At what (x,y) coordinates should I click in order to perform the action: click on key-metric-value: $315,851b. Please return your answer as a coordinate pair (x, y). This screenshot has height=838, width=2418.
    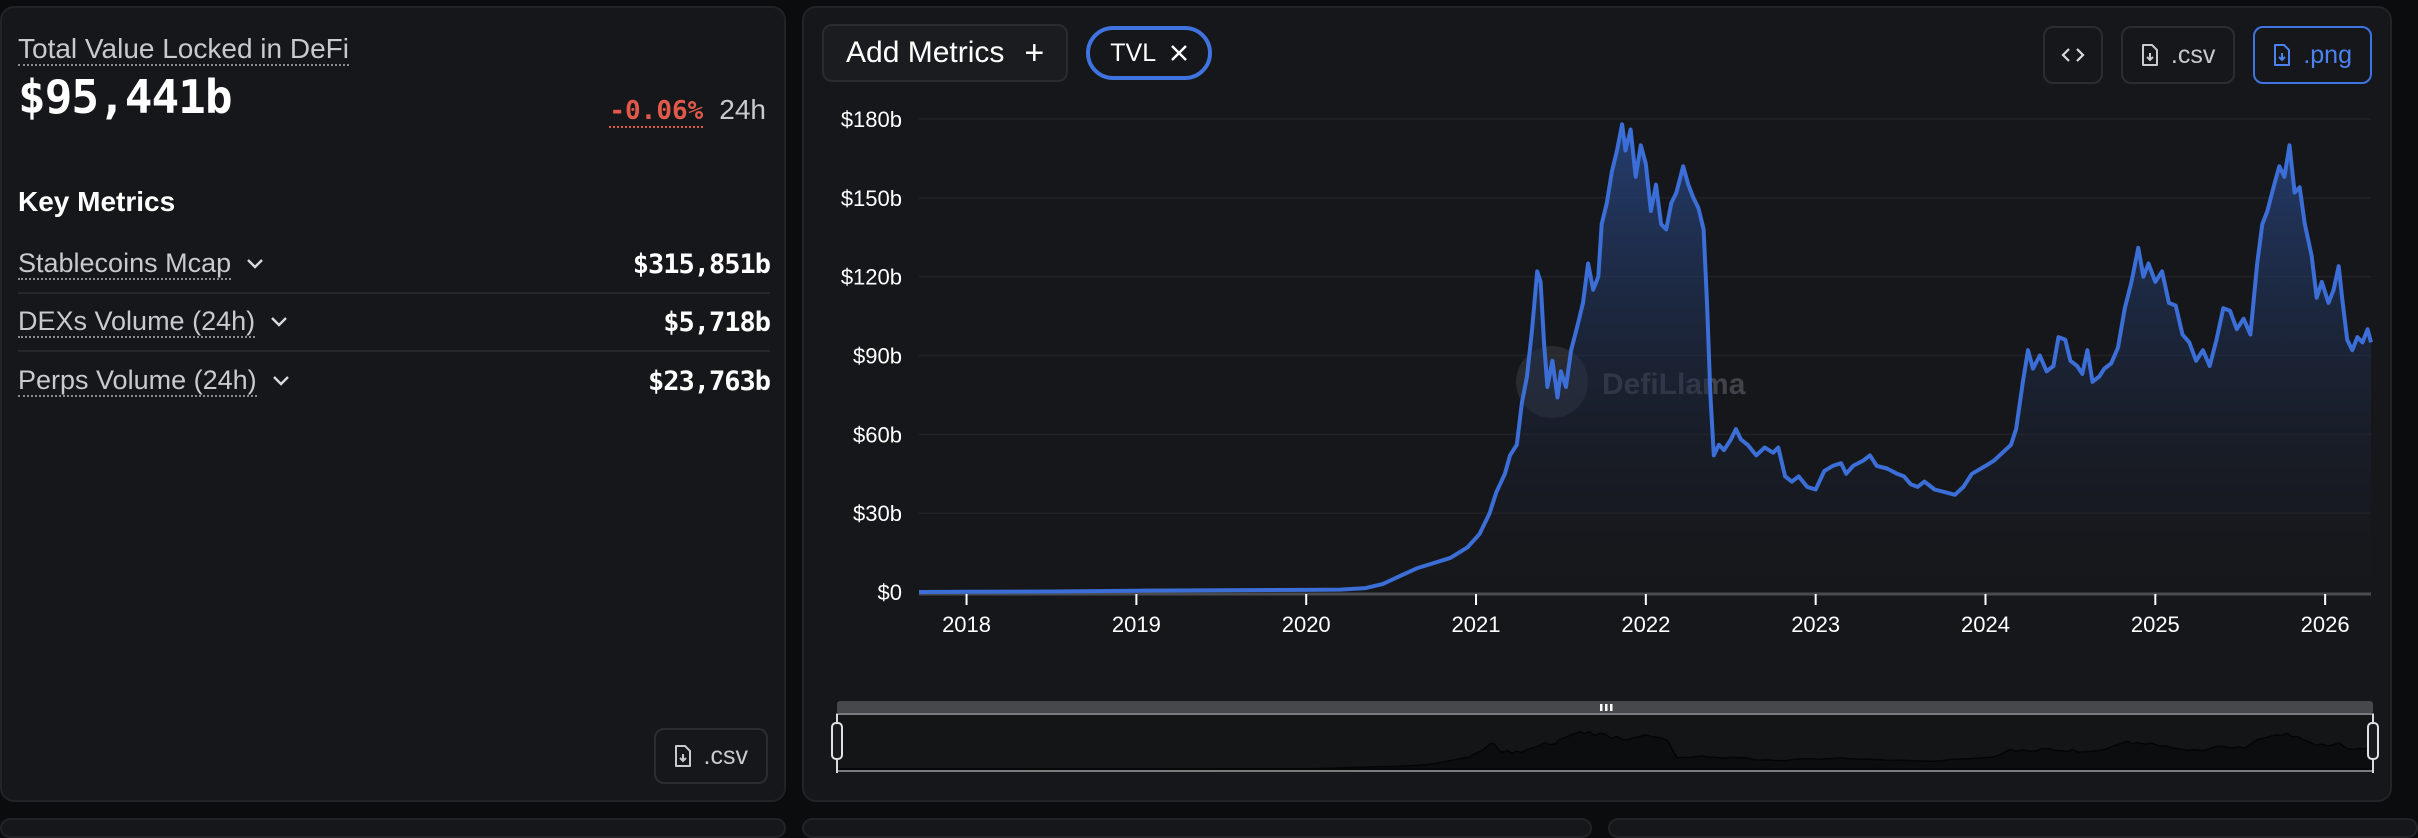
    Looking at the image, I should click on (701, 264).